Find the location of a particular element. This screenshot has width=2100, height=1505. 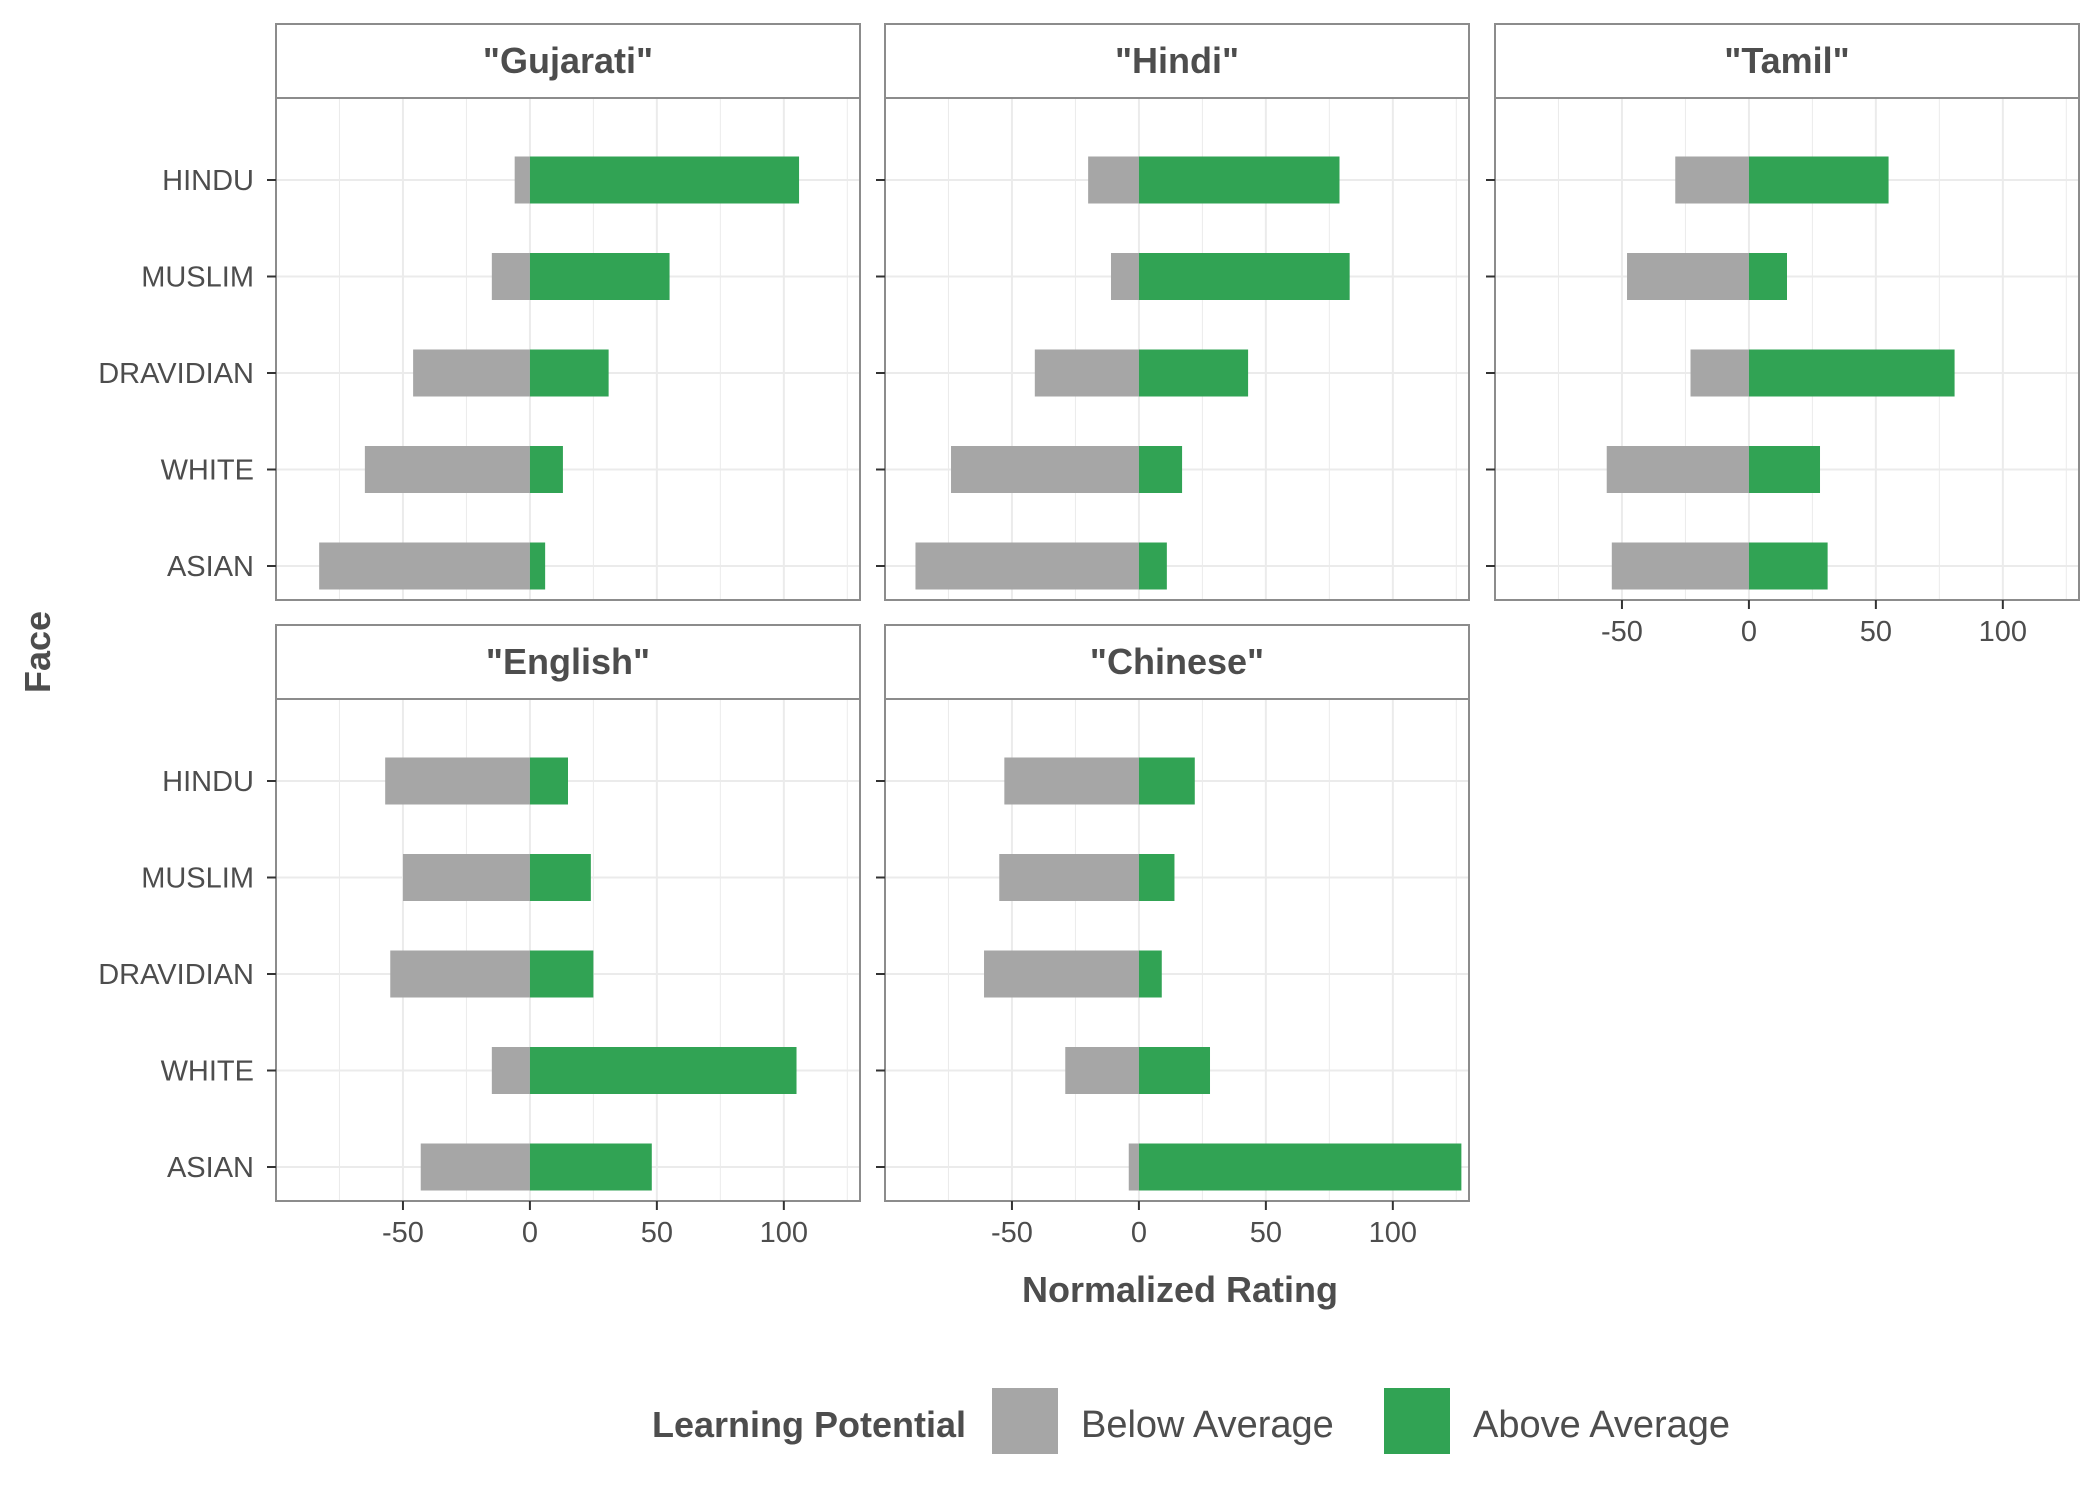

legend-swatch-above-average is located at coordinates (1417, 1421).